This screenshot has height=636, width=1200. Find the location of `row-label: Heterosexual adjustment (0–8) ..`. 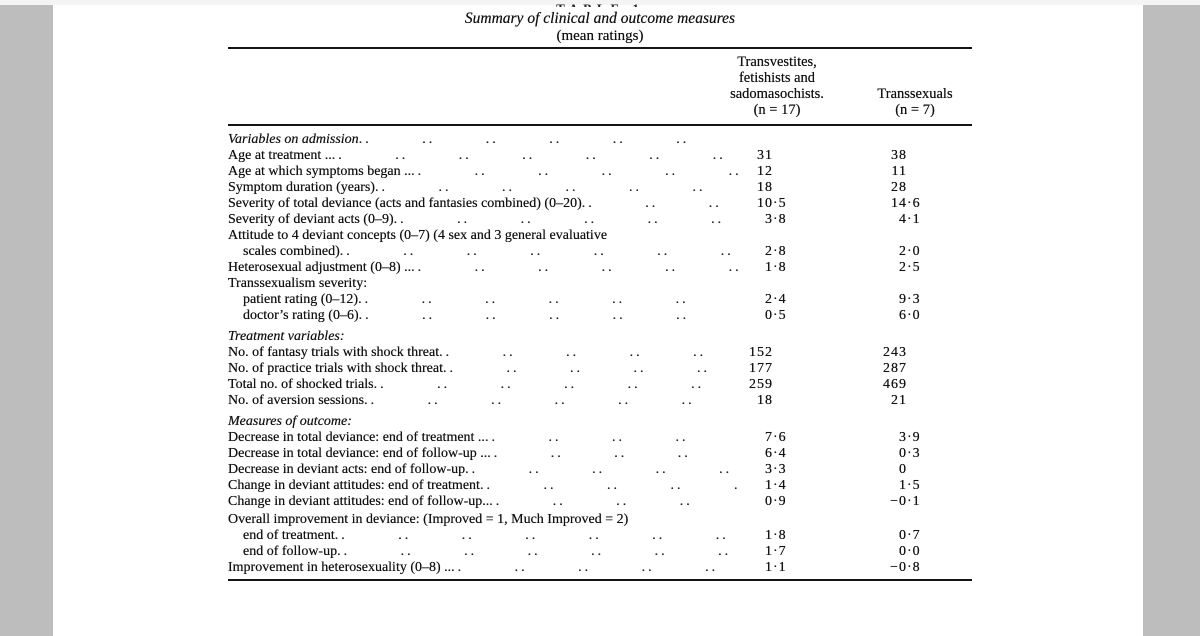

row-label: Heterosexual adjustment (0–8) .. is located at coordinates (320, 267).